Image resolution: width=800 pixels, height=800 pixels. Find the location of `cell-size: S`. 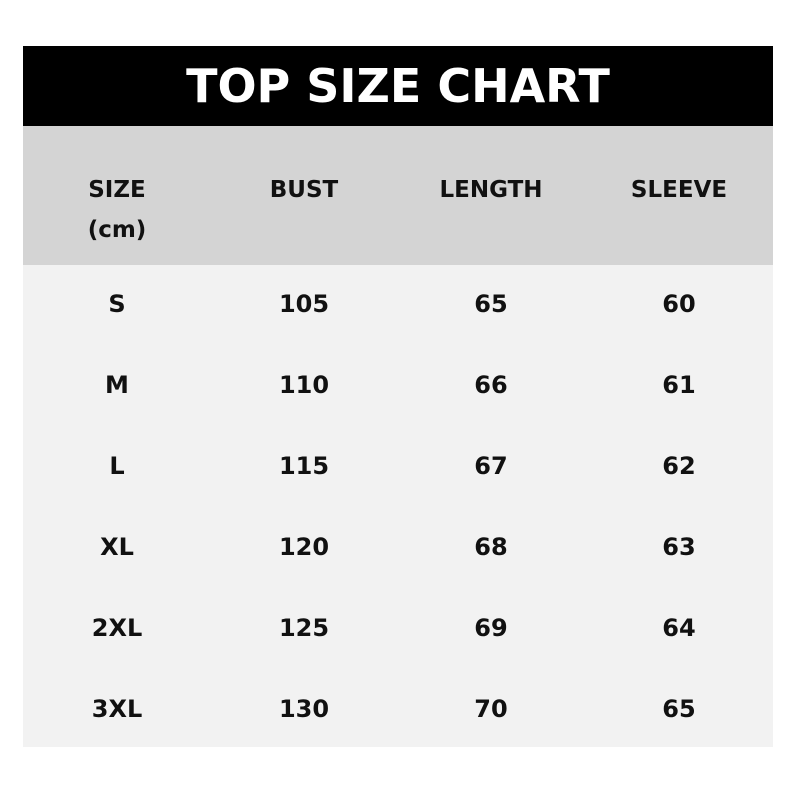

cell-size: S is located at coordinates (117, 304).